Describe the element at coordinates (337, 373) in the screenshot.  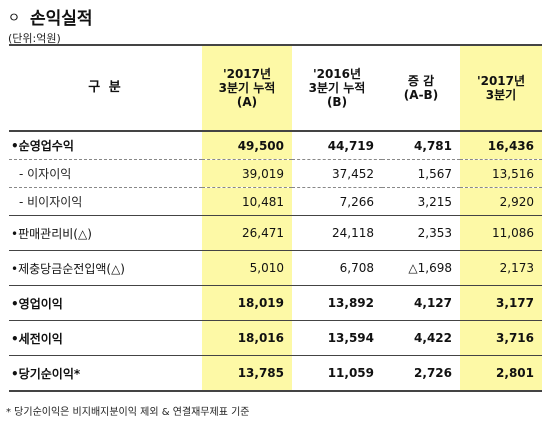
I see `cell-2016-cumulative: 11,059` at that location.